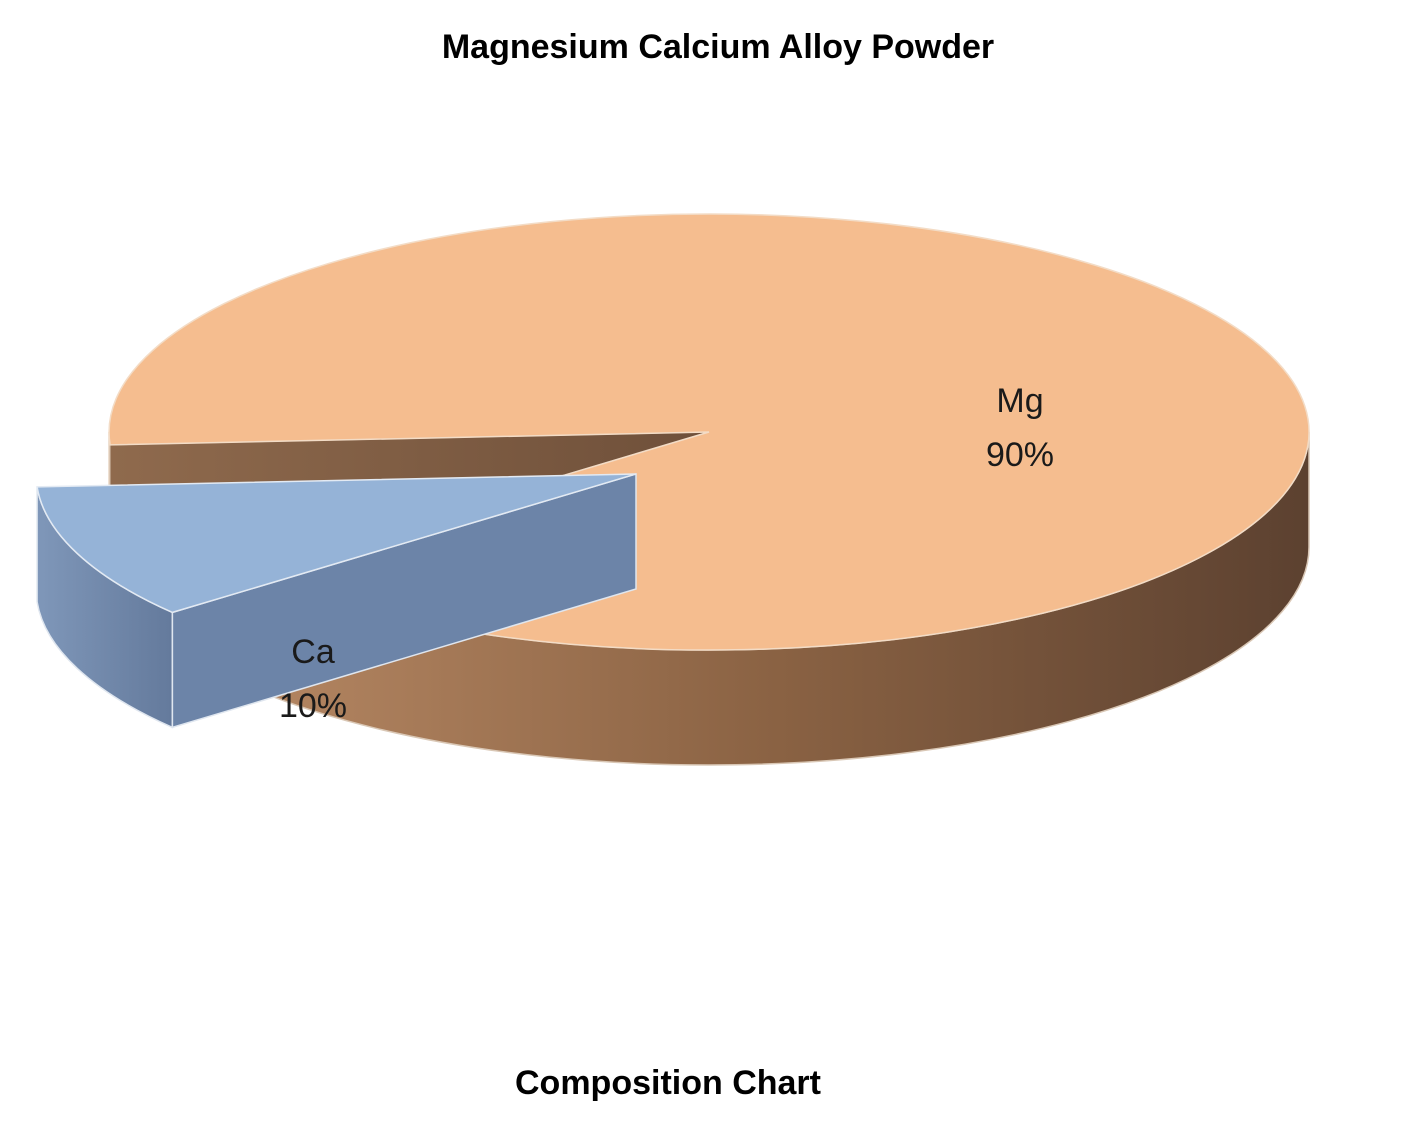  What do you see at coordinates (1019, 401) in the screenshot?
I see `slice-label-mg: Mg` at bounding box center [1019, 401].